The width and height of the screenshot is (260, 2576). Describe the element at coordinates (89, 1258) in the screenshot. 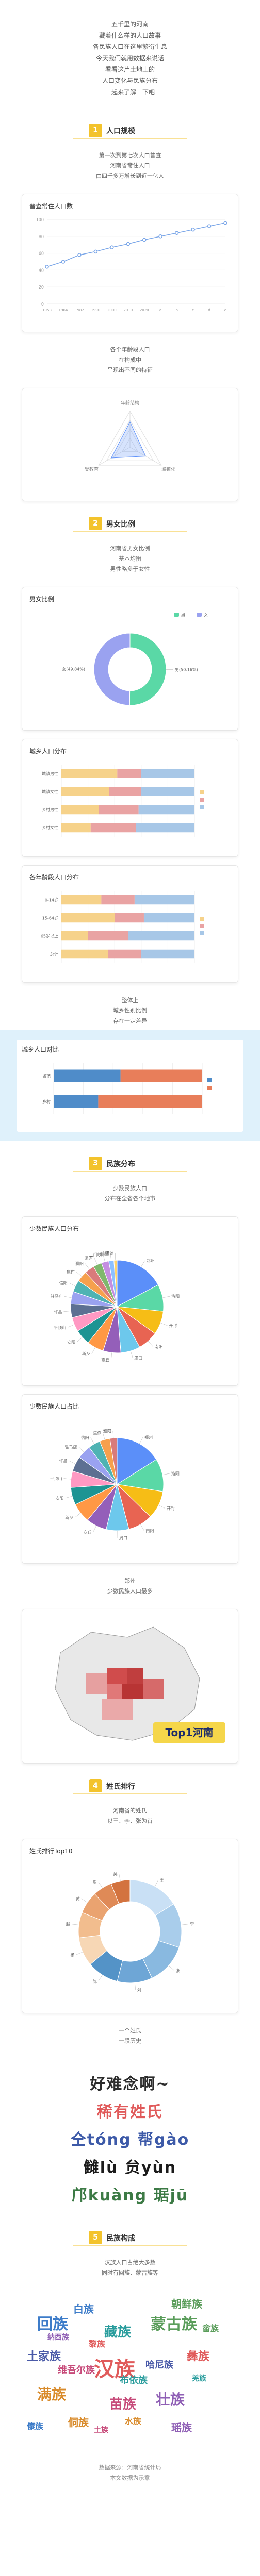

I see `slice-label: 漯河` at that location.